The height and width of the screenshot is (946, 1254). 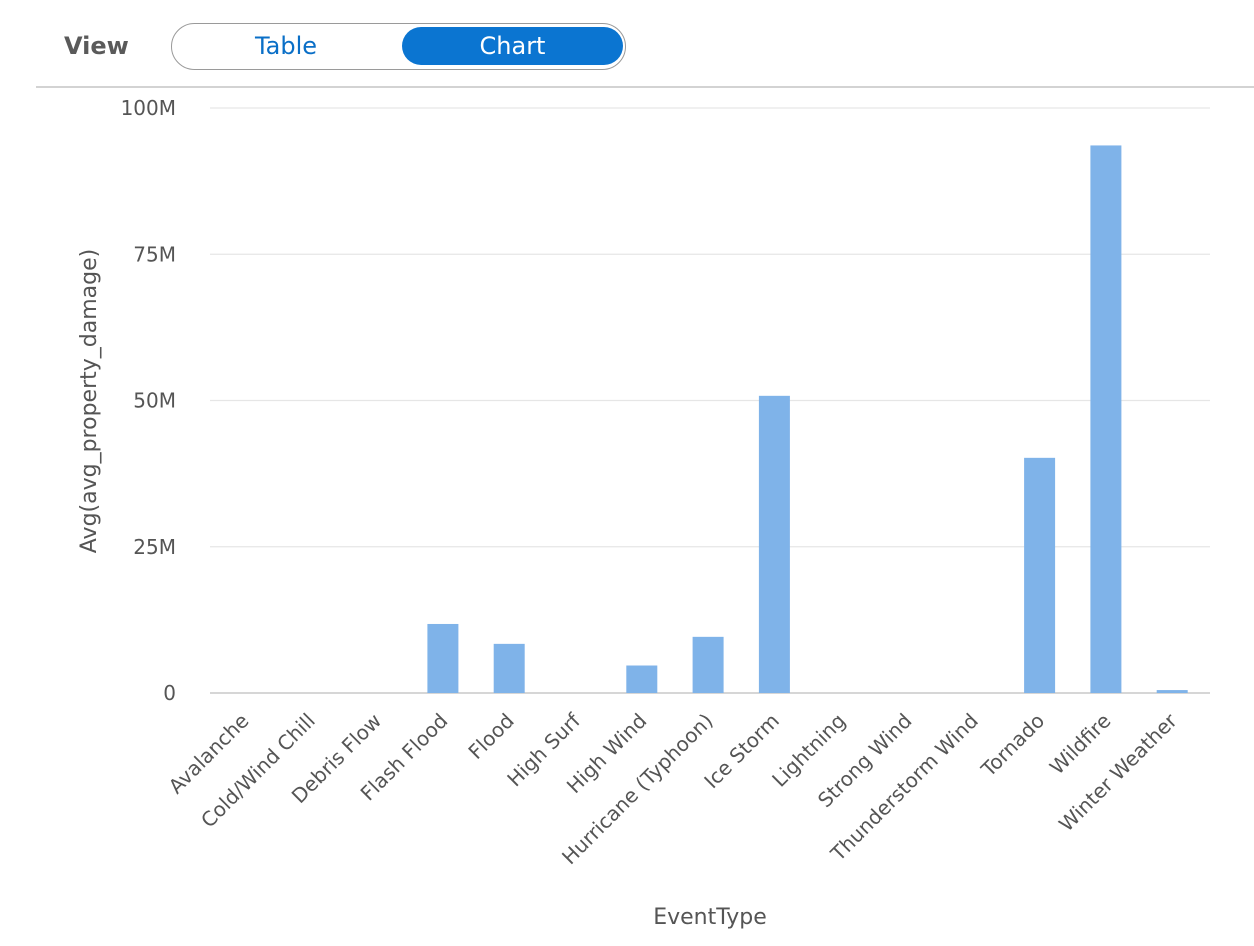 I want to click on chart-view-button: Chart, so click(x=512, y=46).